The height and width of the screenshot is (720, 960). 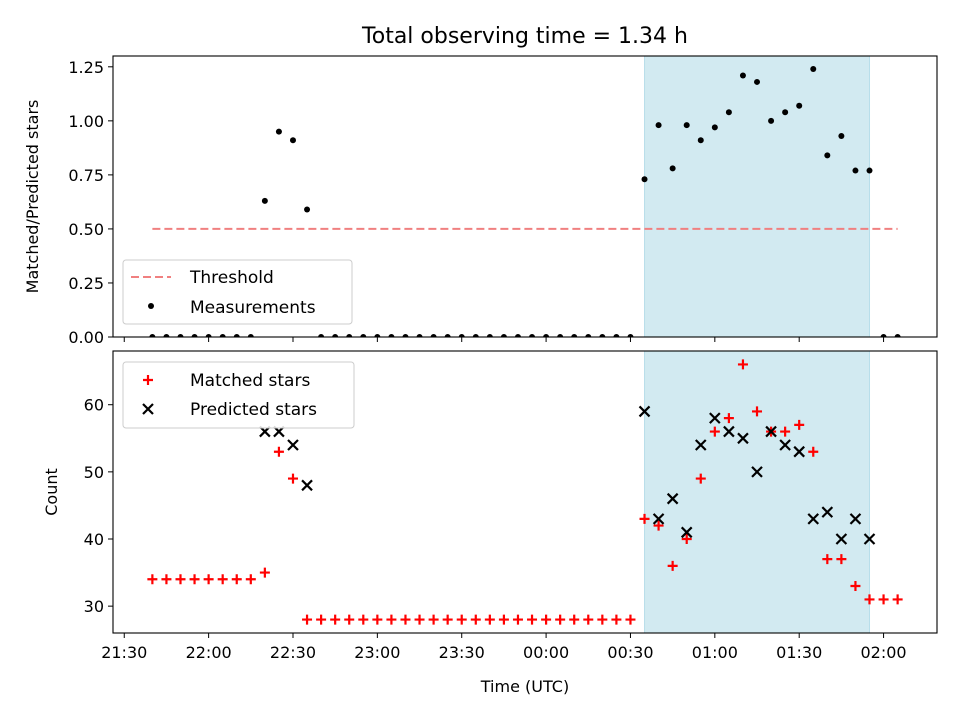 I want to click on x-tick-label: 01:00, so click(x=715, y=652).